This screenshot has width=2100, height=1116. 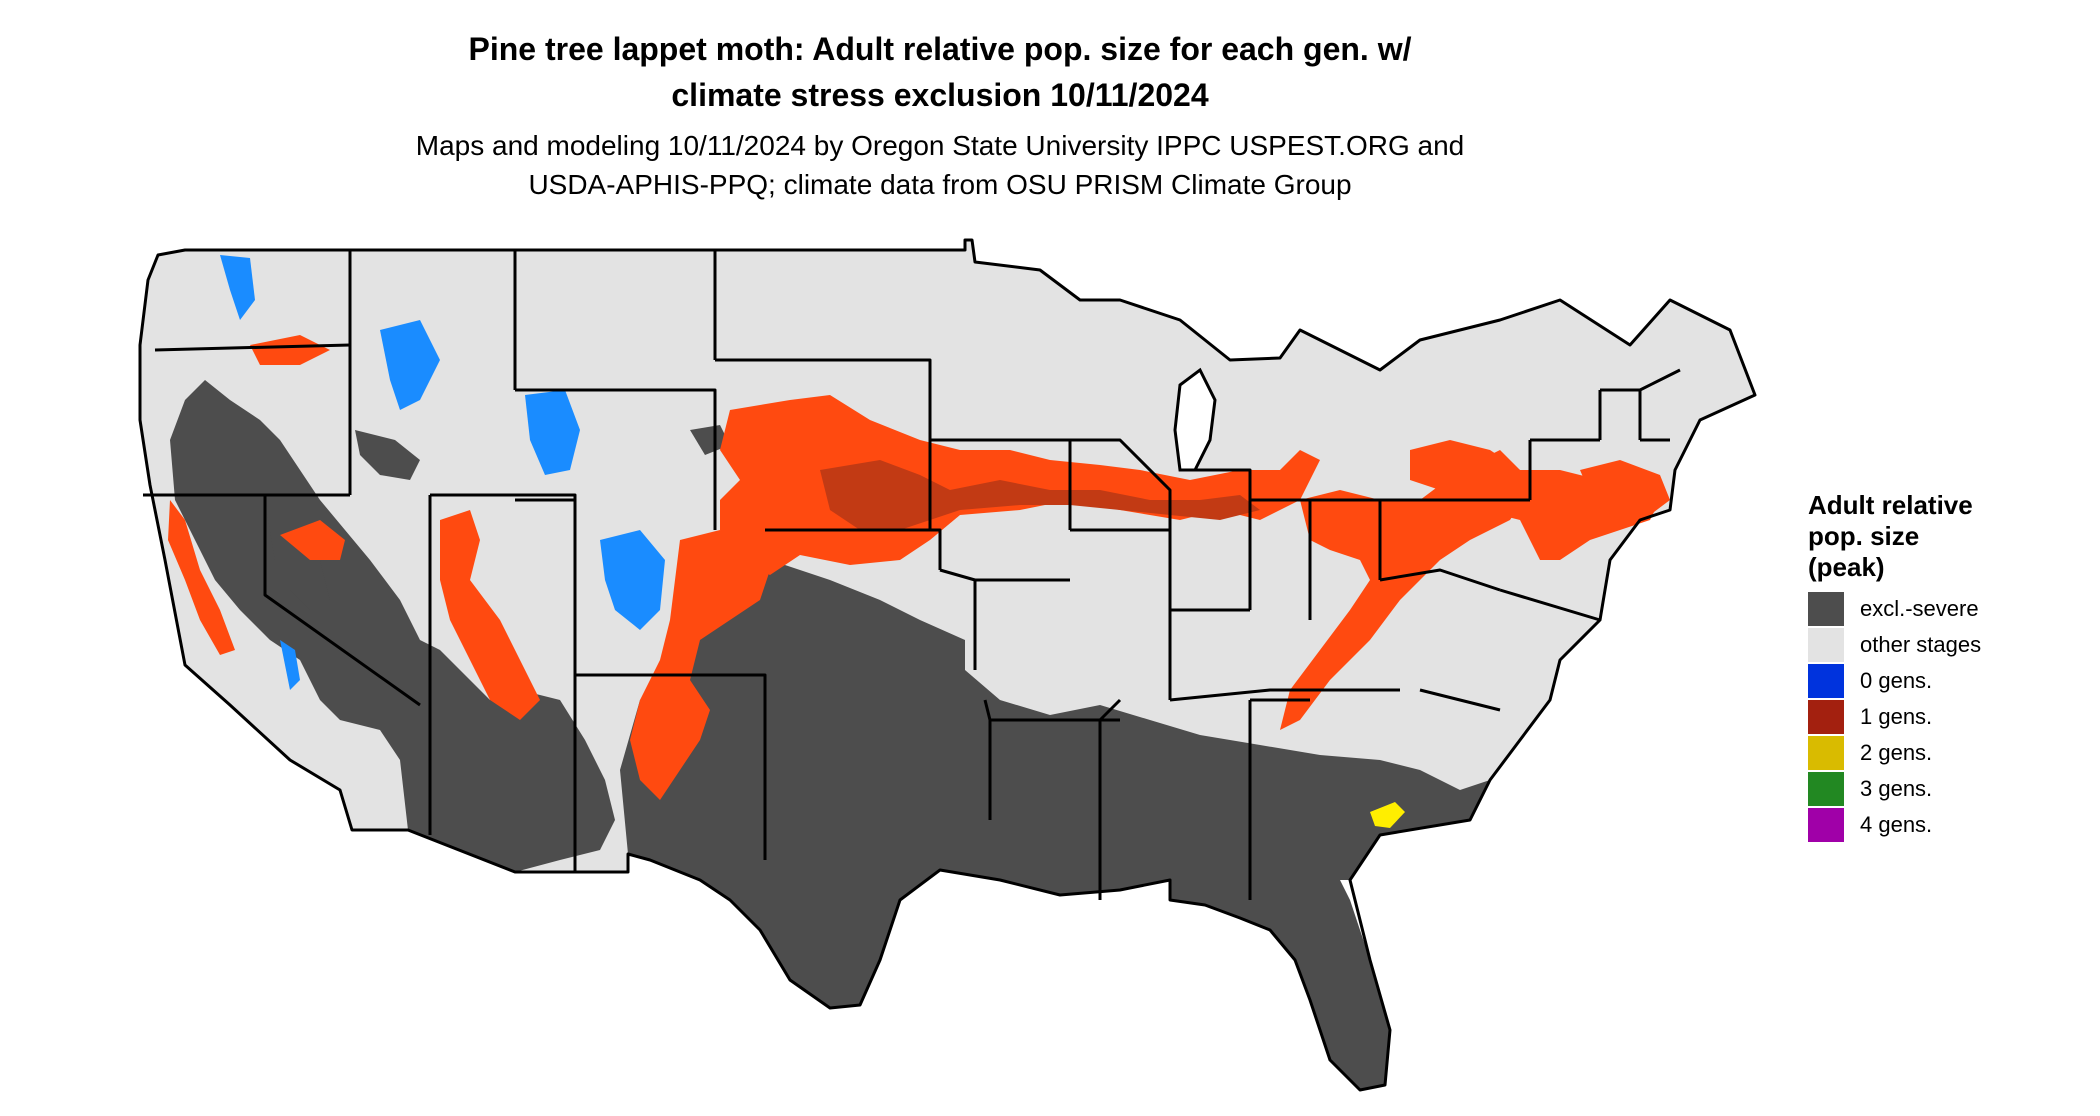 What do you see at coordinates (312, 540) in the screenshot?
I see `one-gen-nevada-utah` at bounding box center [312, 540].